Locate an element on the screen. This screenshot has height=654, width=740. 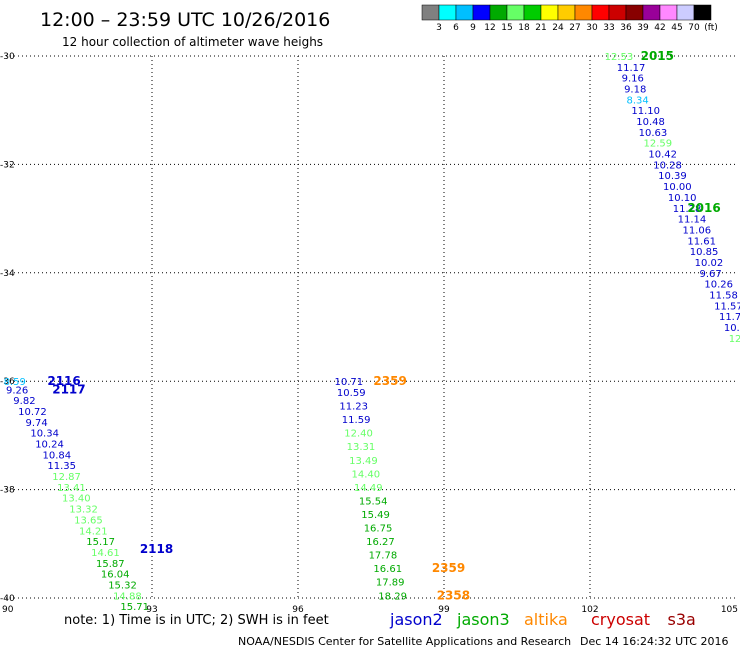
wave-height-label: 13.41 is located at coordinates (71, 488).